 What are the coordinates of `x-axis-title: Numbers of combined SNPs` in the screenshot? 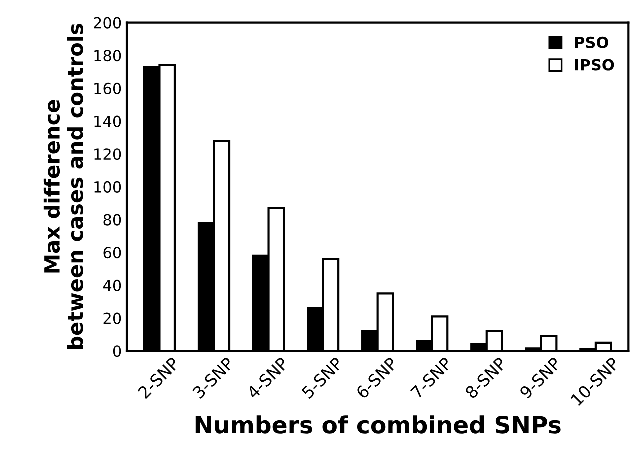 It's located at (378, 425).